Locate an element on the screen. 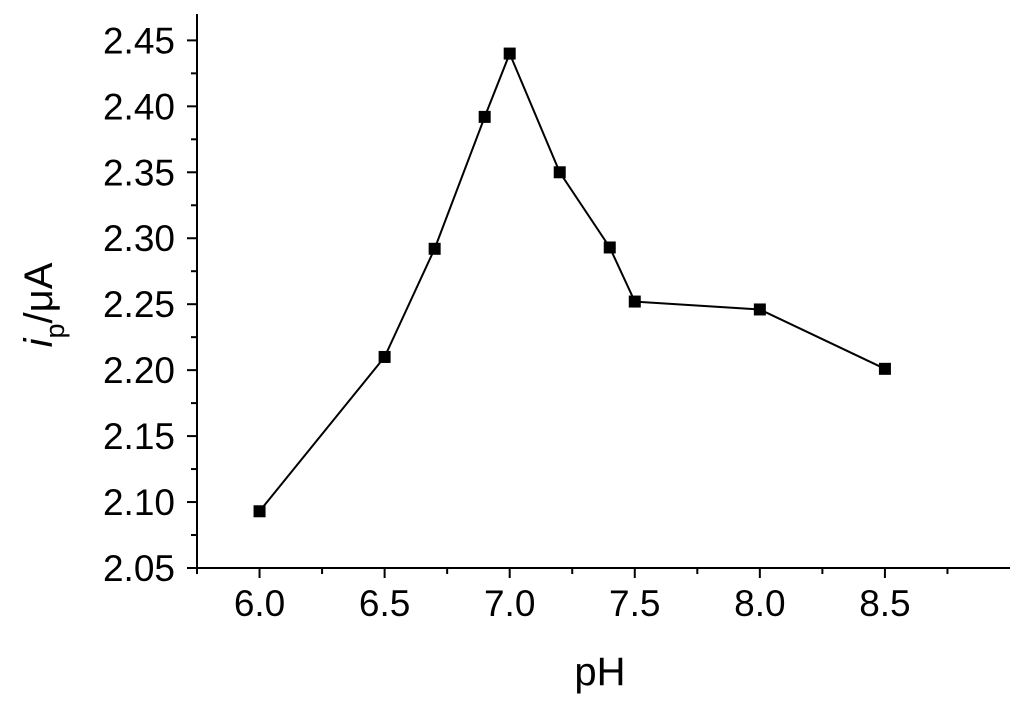  y-tick-label: 2.40 is located at coordinates (139, 106).